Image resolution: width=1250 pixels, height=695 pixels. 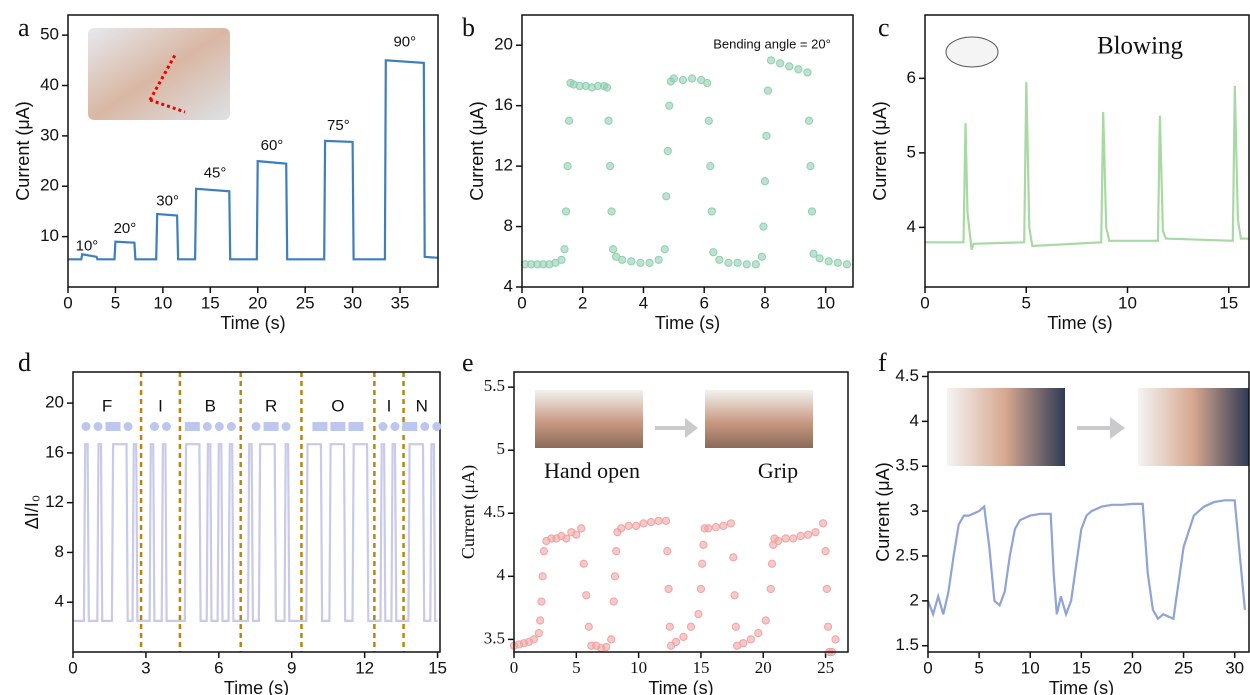 I want to click on axes-frame, so click(x=687, y=151).